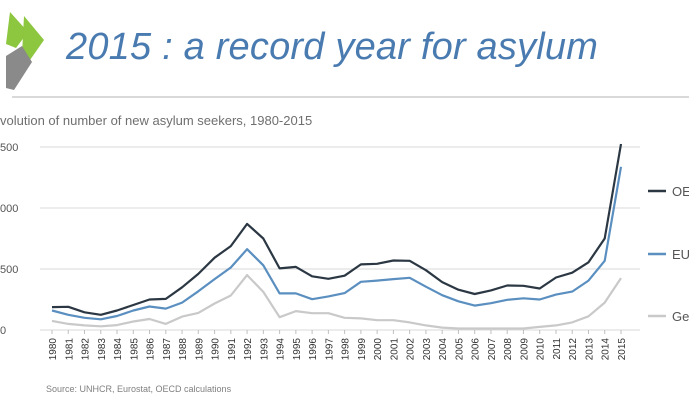 The image size is (689, 398). What do you see at coordinates (102, 349) in the screenshot?
I see `x-tick-label: 1983` at bounding box center [102, 349].